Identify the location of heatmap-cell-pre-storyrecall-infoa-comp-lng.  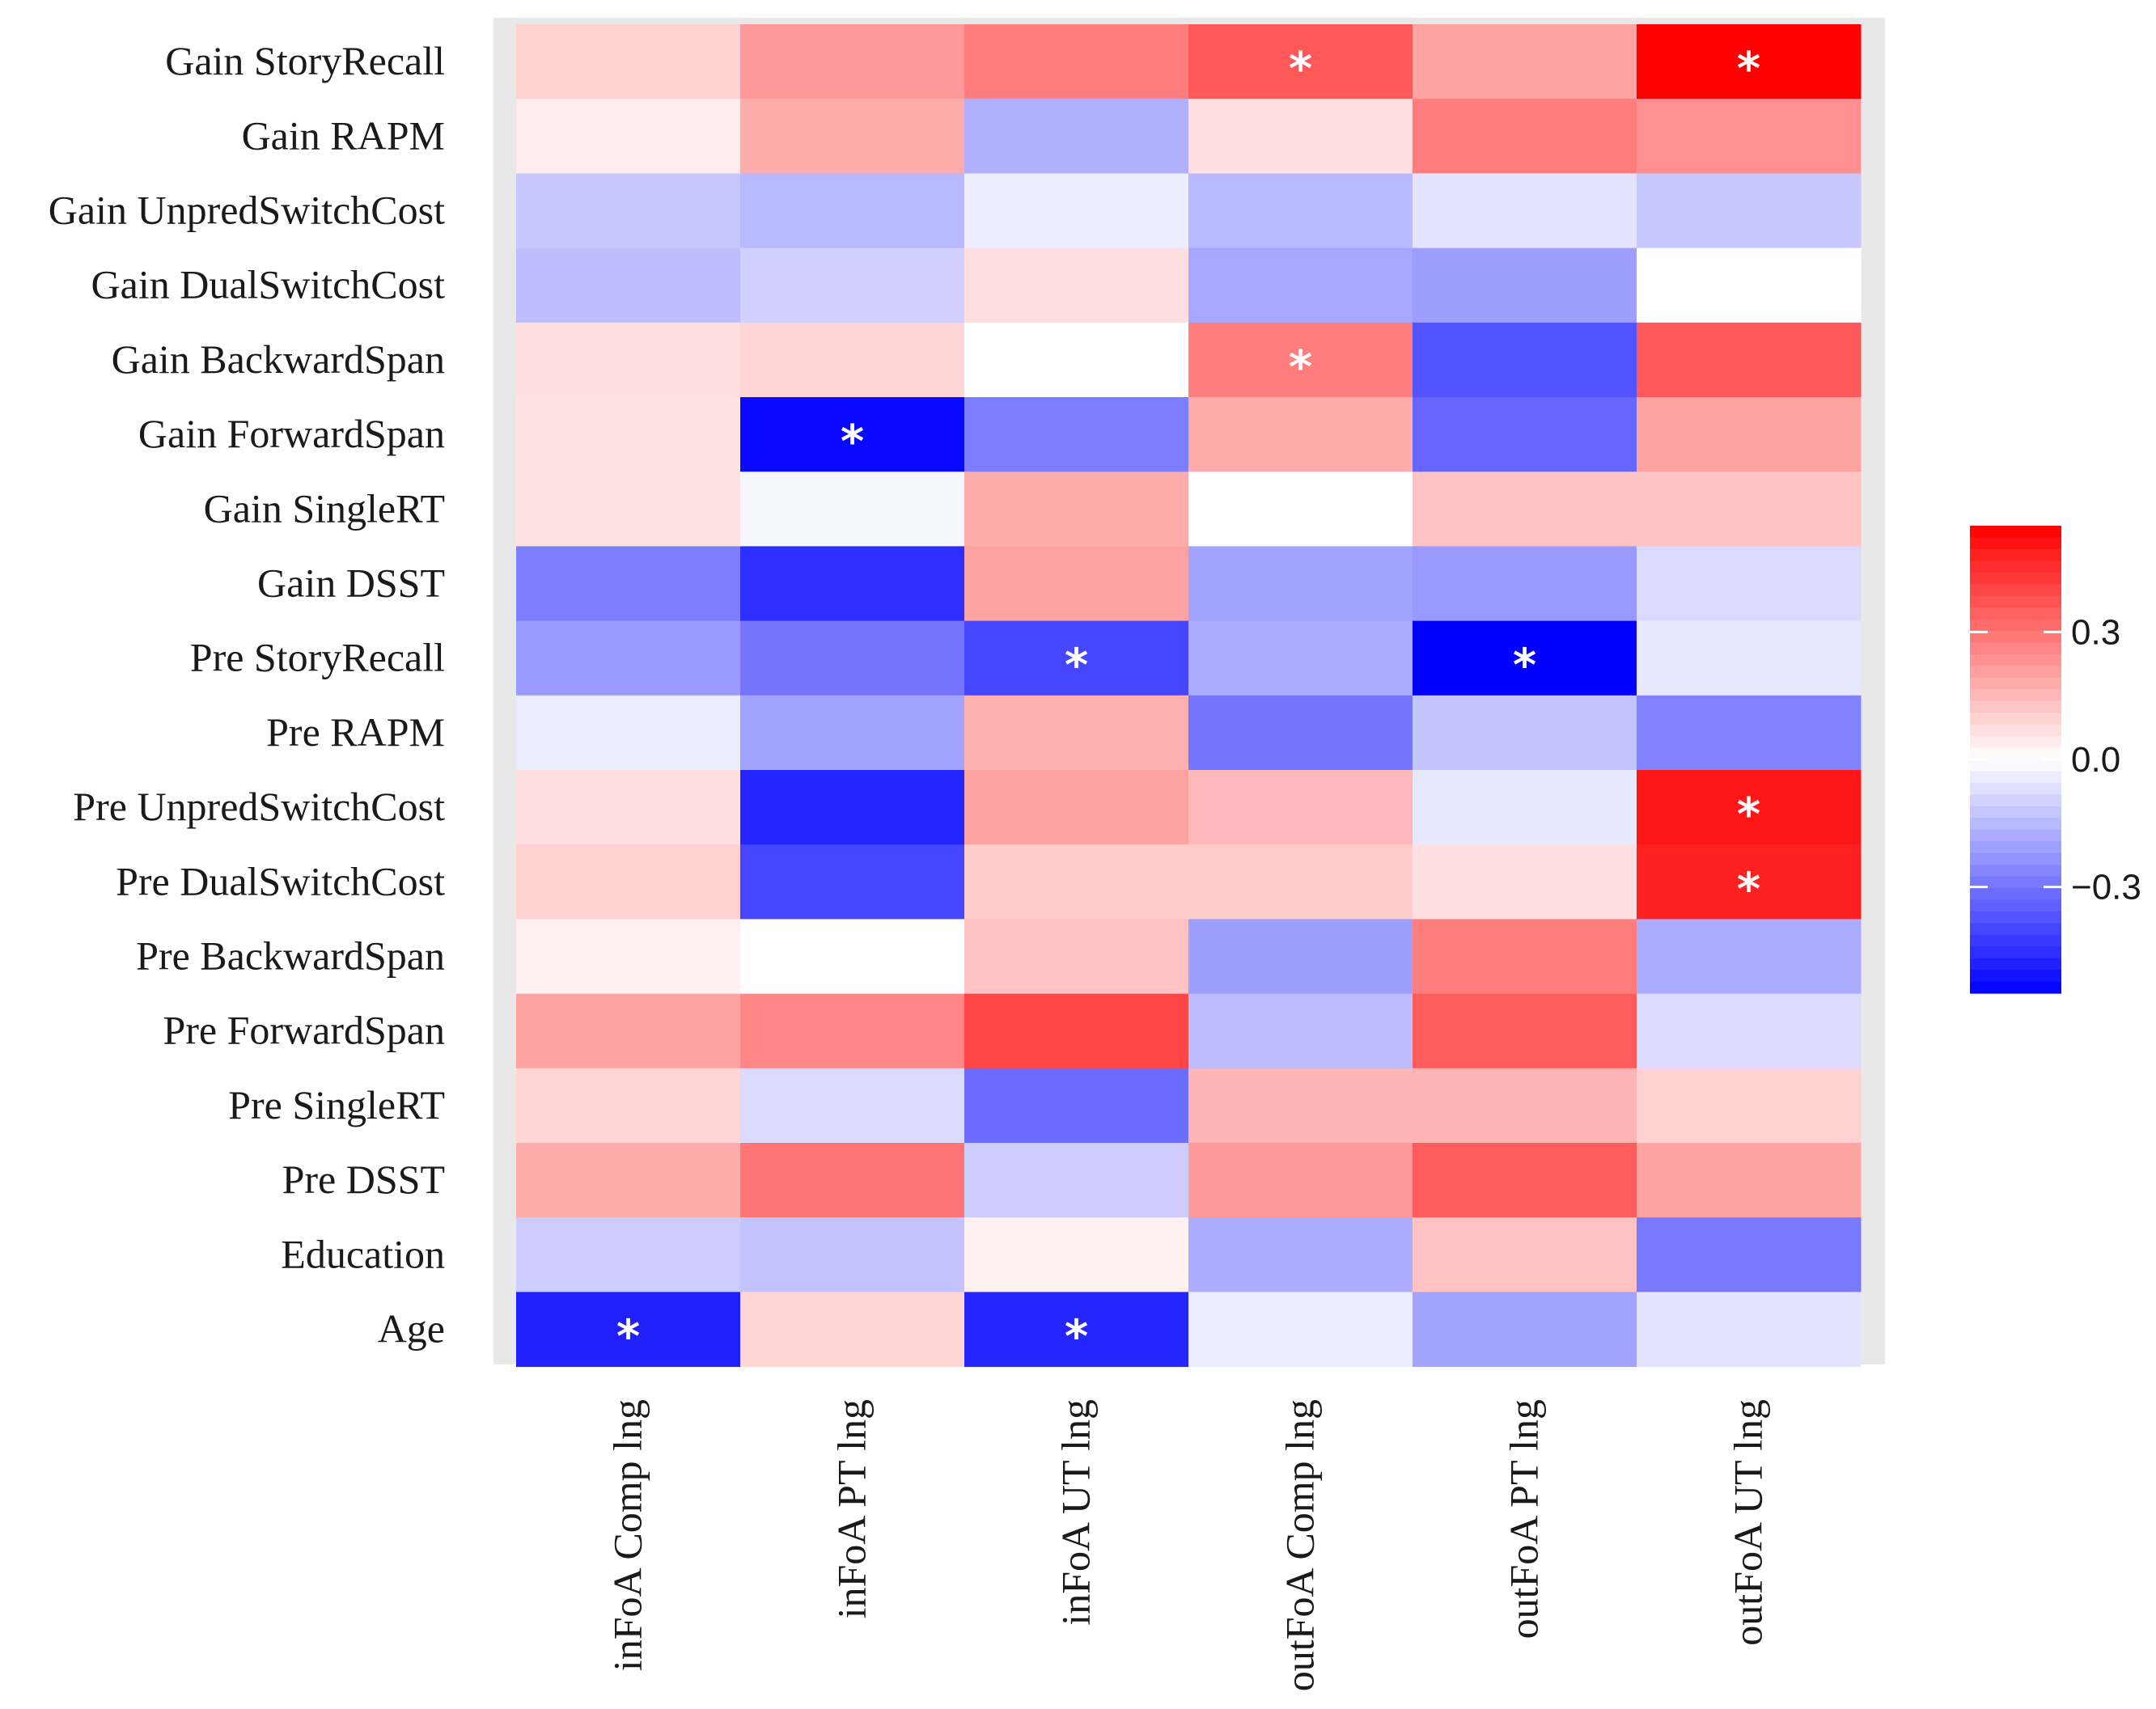
(628, 658).